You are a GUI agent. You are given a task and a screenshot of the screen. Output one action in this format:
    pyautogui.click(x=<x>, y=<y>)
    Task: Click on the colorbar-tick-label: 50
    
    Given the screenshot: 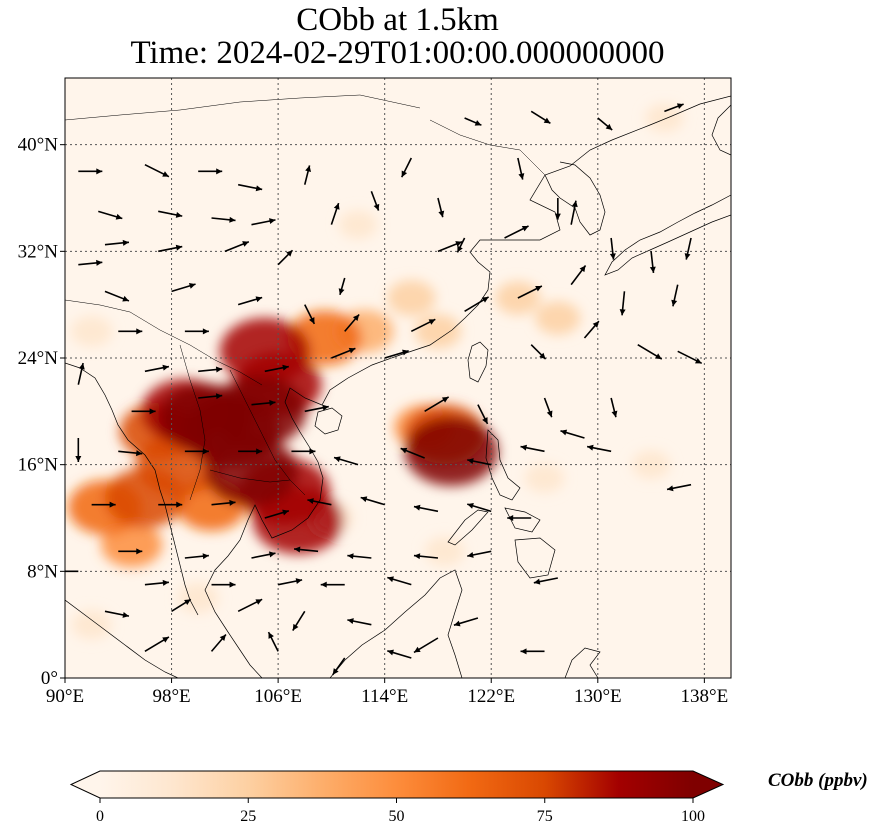 What is the action you would take?
    pyautogui.click(x=397, y=816)
    